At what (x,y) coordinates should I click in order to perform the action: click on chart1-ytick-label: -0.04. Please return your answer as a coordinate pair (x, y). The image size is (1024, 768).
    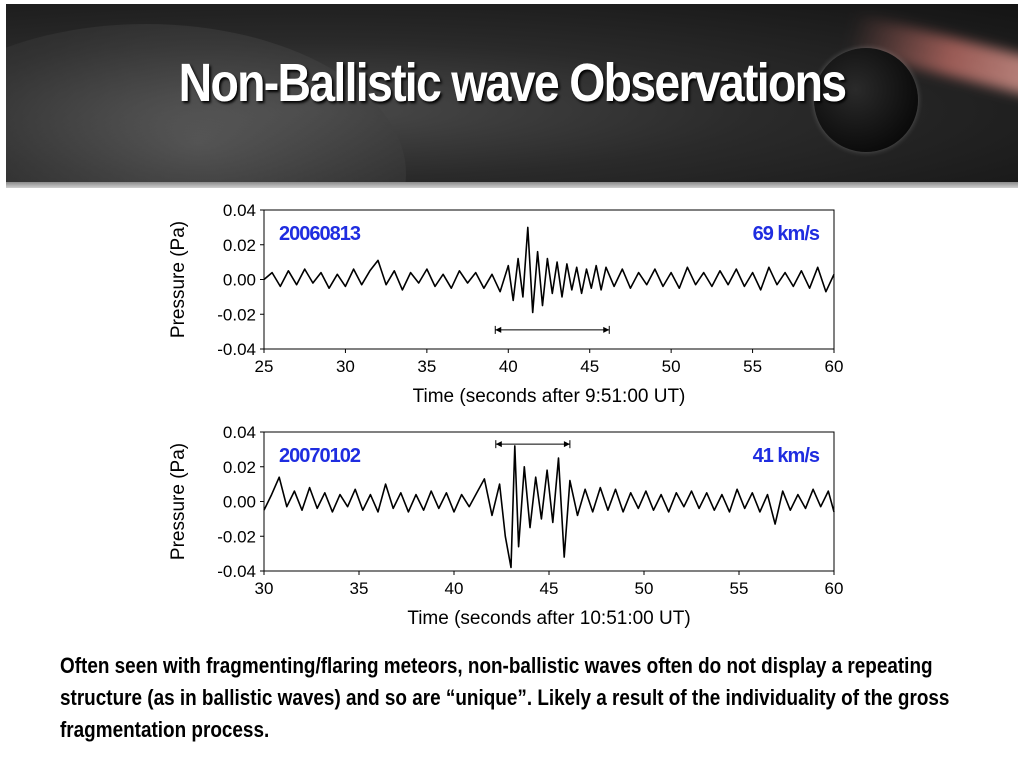
    Looking at the image, I should click on (236, 349).